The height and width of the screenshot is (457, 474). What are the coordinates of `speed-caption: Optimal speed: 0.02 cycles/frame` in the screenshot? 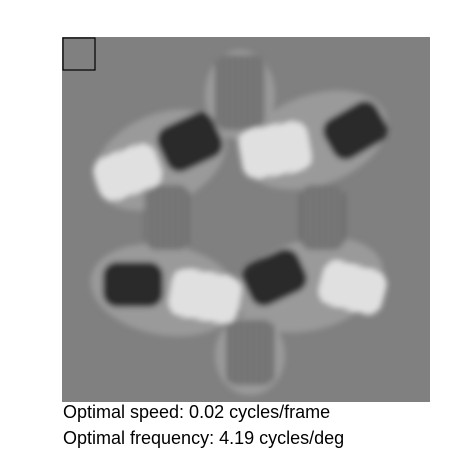 It's located at (197, 412).